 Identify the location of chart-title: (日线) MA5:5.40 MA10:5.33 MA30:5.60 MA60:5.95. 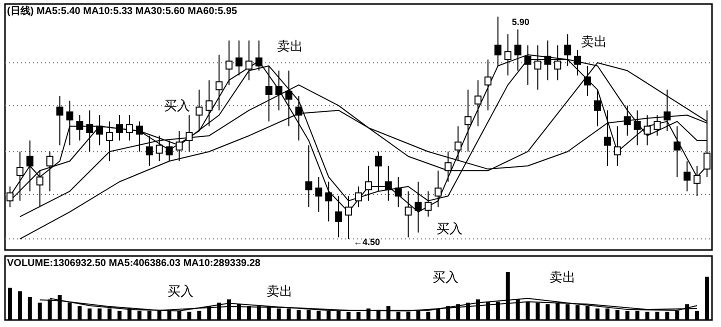
(122, 11).